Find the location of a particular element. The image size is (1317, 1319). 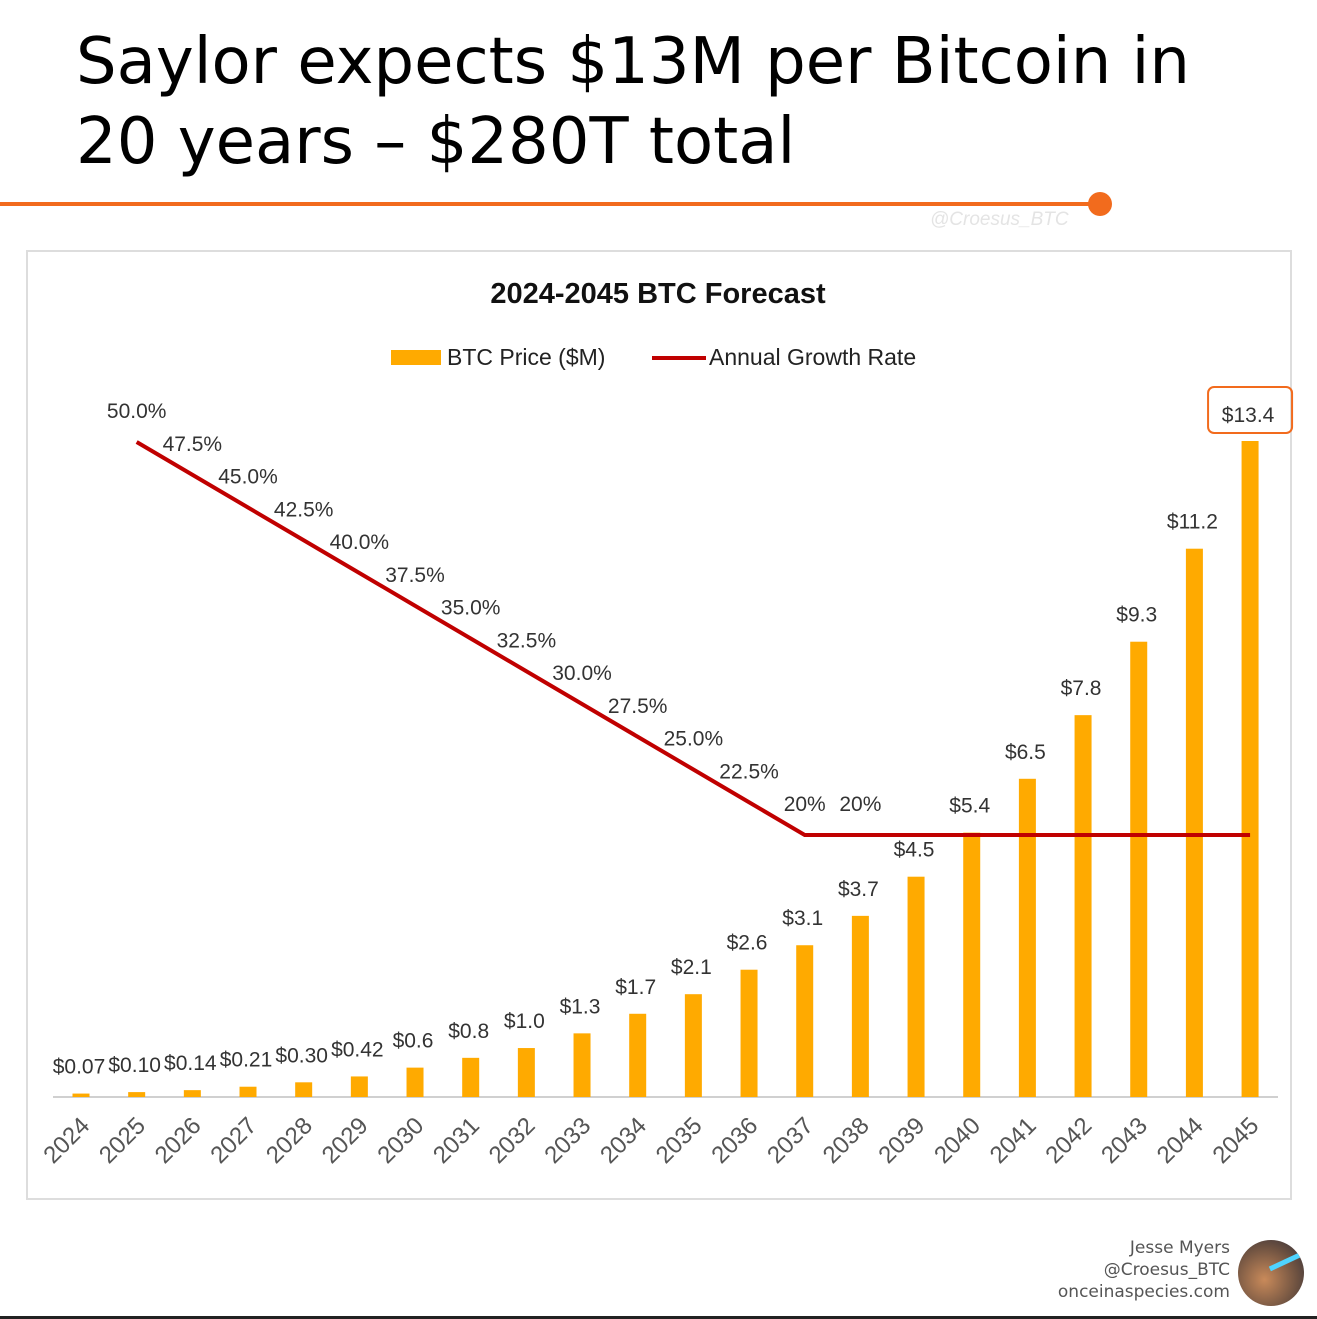

growth-label-2028: 42.5% is located at coordinates (304, 509).